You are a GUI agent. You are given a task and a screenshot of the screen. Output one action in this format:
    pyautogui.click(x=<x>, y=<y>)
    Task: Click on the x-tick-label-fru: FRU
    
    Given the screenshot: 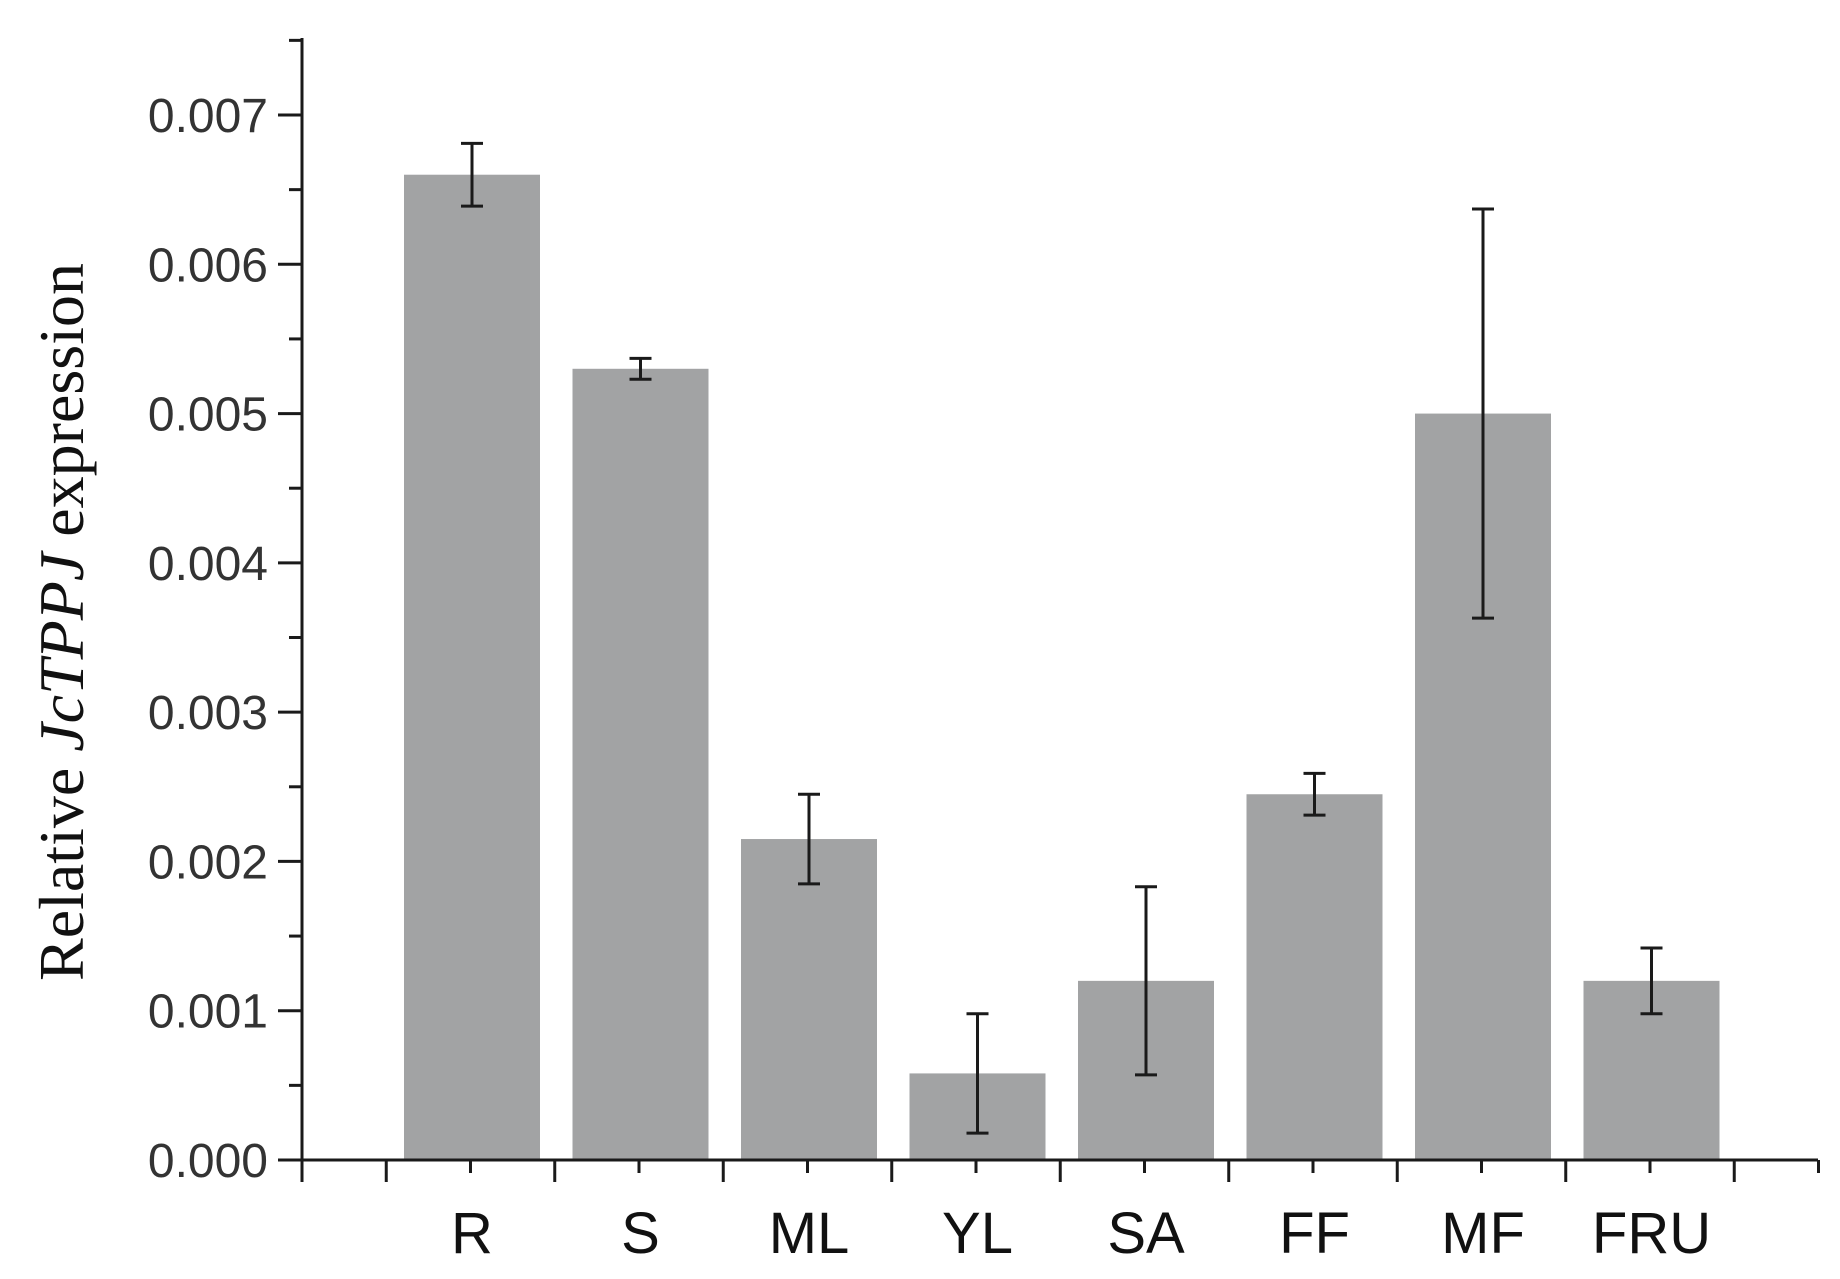 What is the action you would take?
    pyautogui.click(x=1651, y=1233)
    